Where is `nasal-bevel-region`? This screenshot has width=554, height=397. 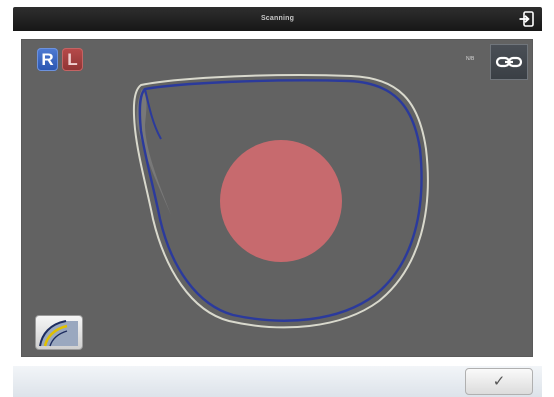 nasal-bevel-region is located at coordinates (153, 152).